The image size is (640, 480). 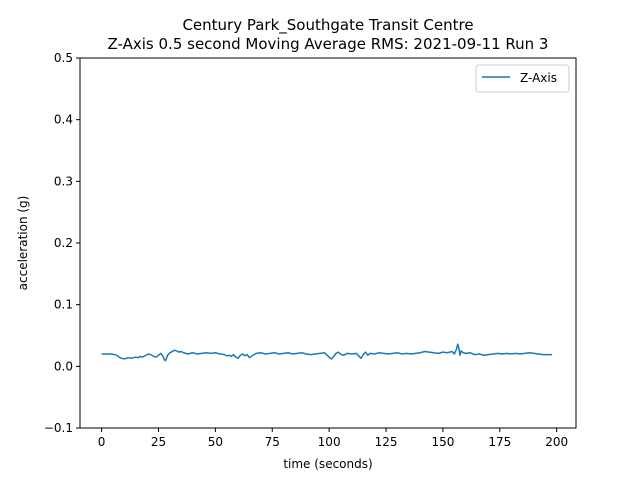 What do you see at coordinates (102, 442) in the screenshot?
I see `x-tick-label: 0` at bounding box center [102, 442].